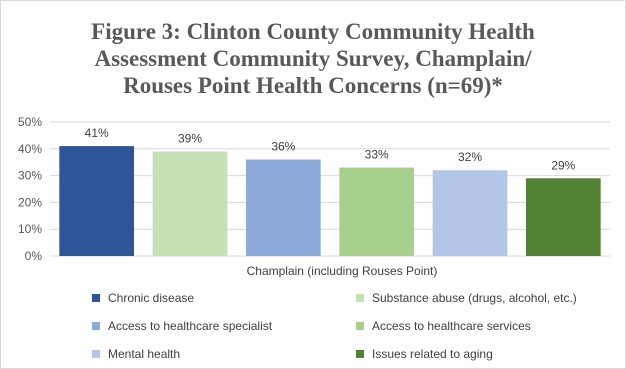 Image resolution: width=626 pixels, height=369 pixels. Describe the element at coordinates (202, 298) in the screenshot. I see `legend-item: Chronic disease` at that location.